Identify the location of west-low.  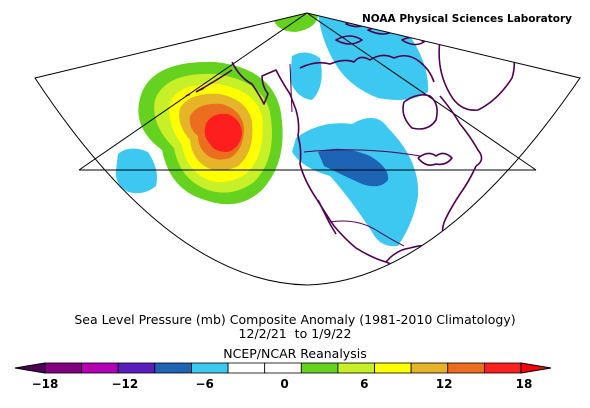
(355, 182).